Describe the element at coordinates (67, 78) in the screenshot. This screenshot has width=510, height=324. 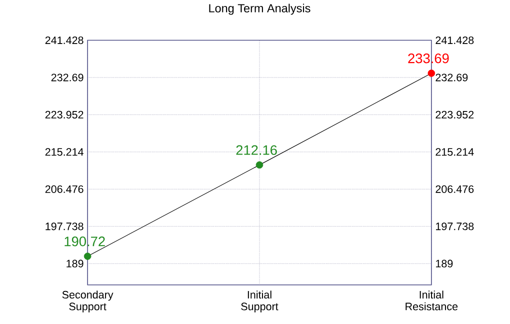
I see `y-tick-label: 232.69` at that location.